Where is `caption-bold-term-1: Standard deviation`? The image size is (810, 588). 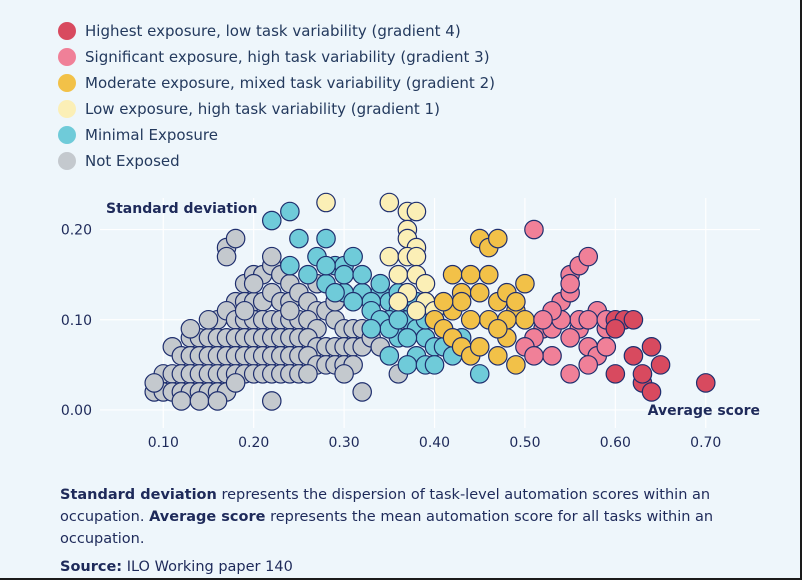 caption-bold-term-1: Standard deviation is located at coordinates (138, 495).